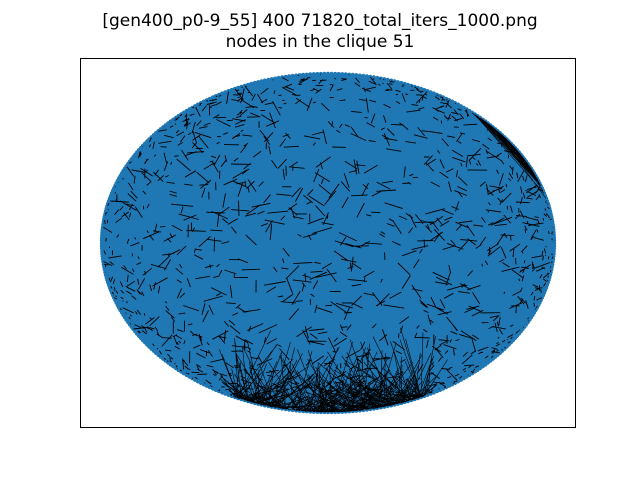  I want to click on graph-edges-rim, so click(509, 155).